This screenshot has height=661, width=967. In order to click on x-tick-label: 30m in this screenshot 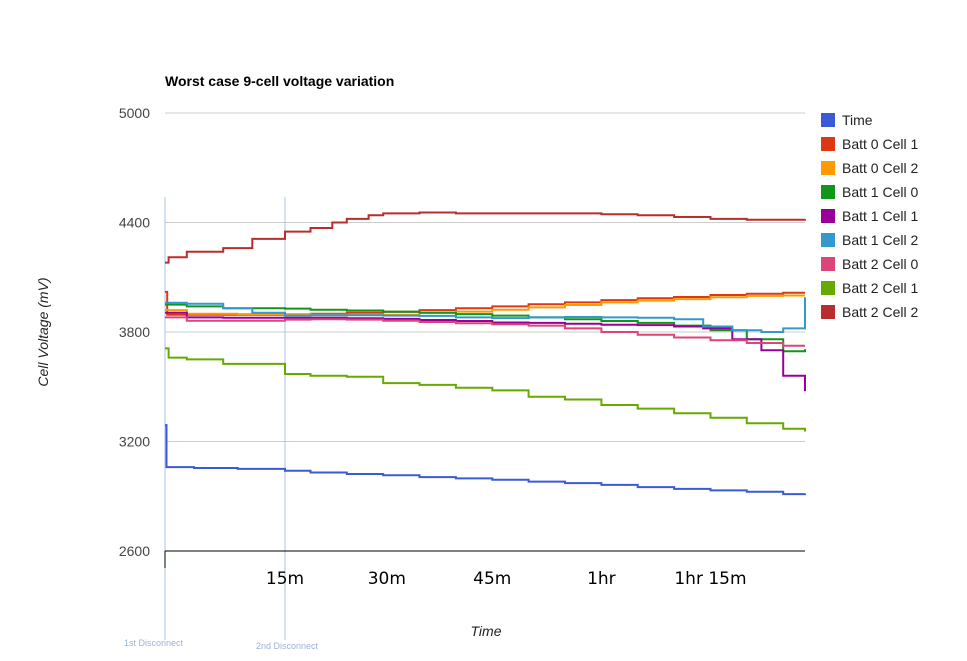, I will do `click(387, 579)`.